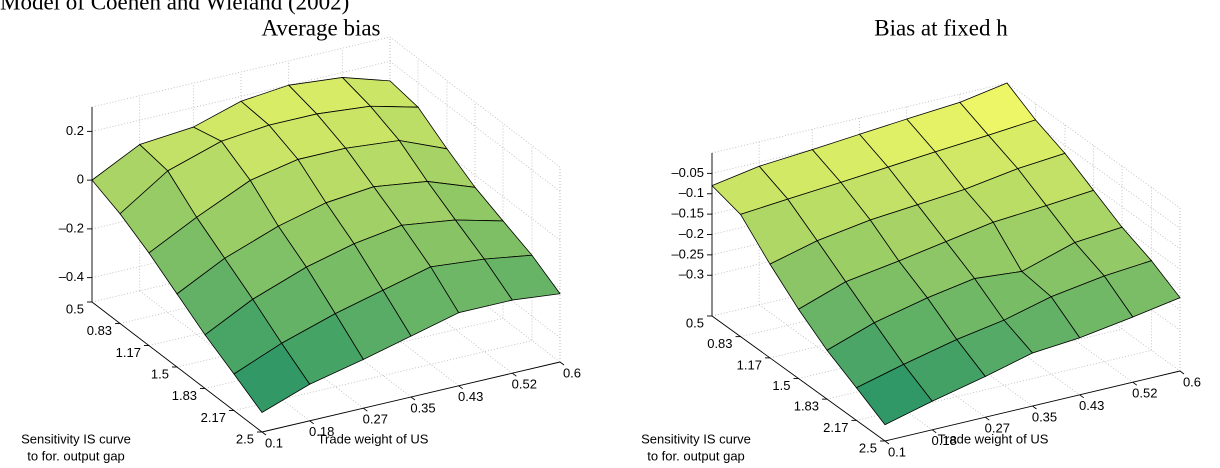  I want to click on chart-title: Average bias, so click(321, 27).